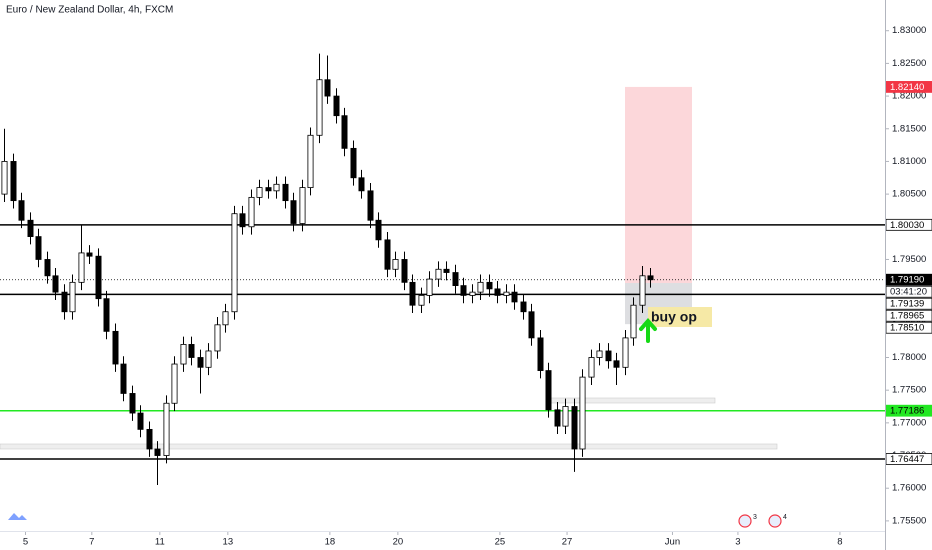 Image resolution: width=932 pixels, height=550 pixels. Describe the element at coordinates (909, 30) in the screenshot. I see `y-tick-label: 1.83000` at that location.